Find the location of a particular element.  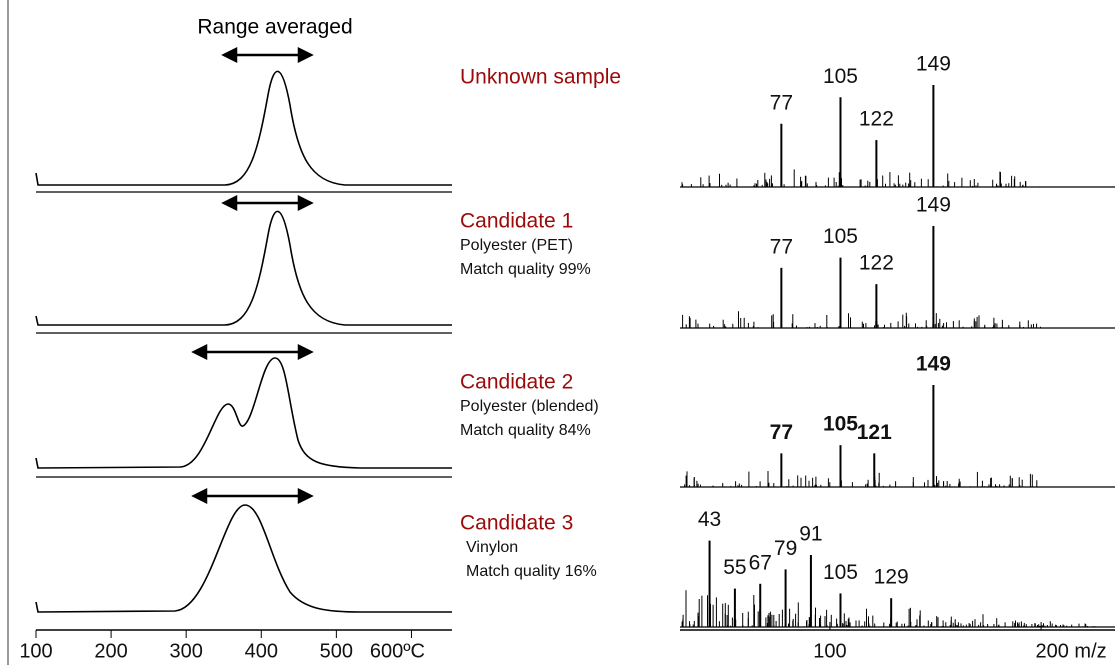

panel-title: Candidate 2 is located at coordinates (516, 382).